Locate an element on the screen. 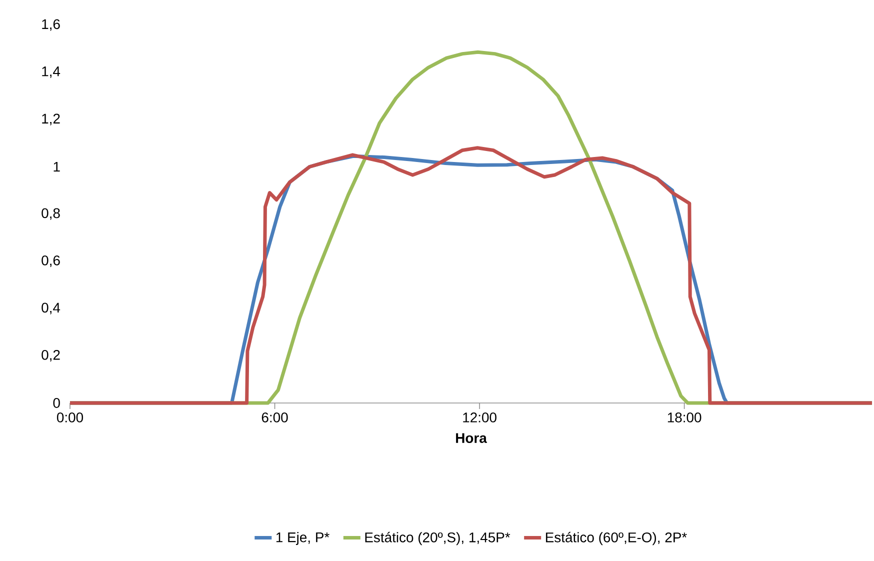  x-tick-label: 6:00 is located at coordinates (275, 417).